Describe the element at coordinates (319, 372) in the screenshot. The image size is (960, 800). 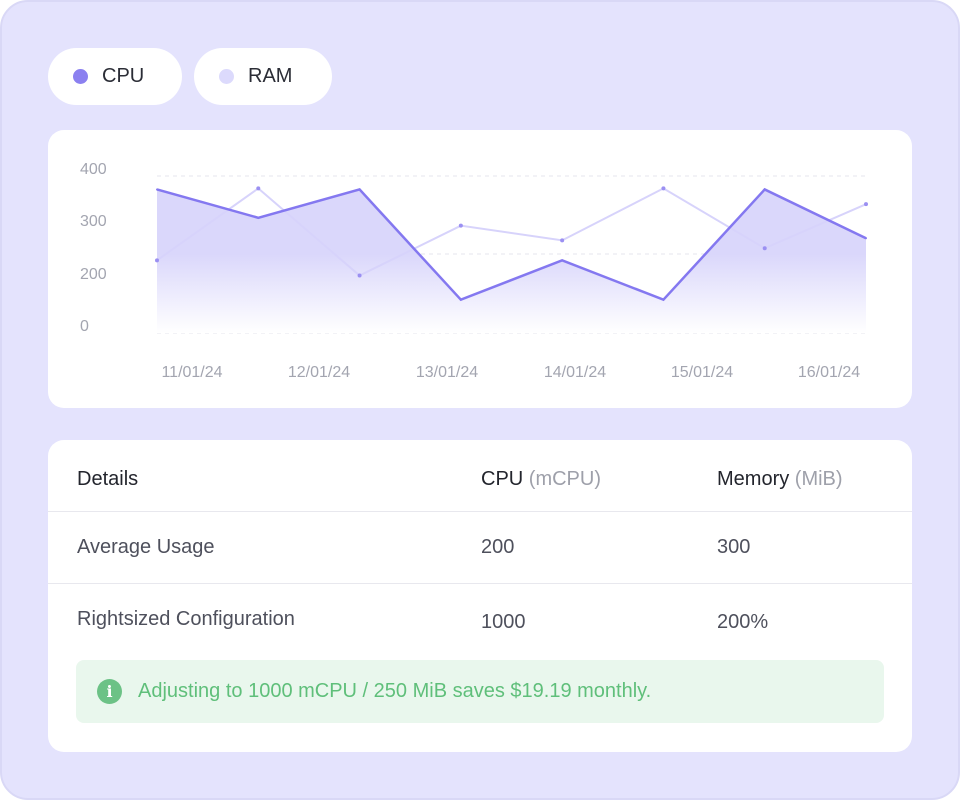
I see `x-tick: 12/01/24` at that location.